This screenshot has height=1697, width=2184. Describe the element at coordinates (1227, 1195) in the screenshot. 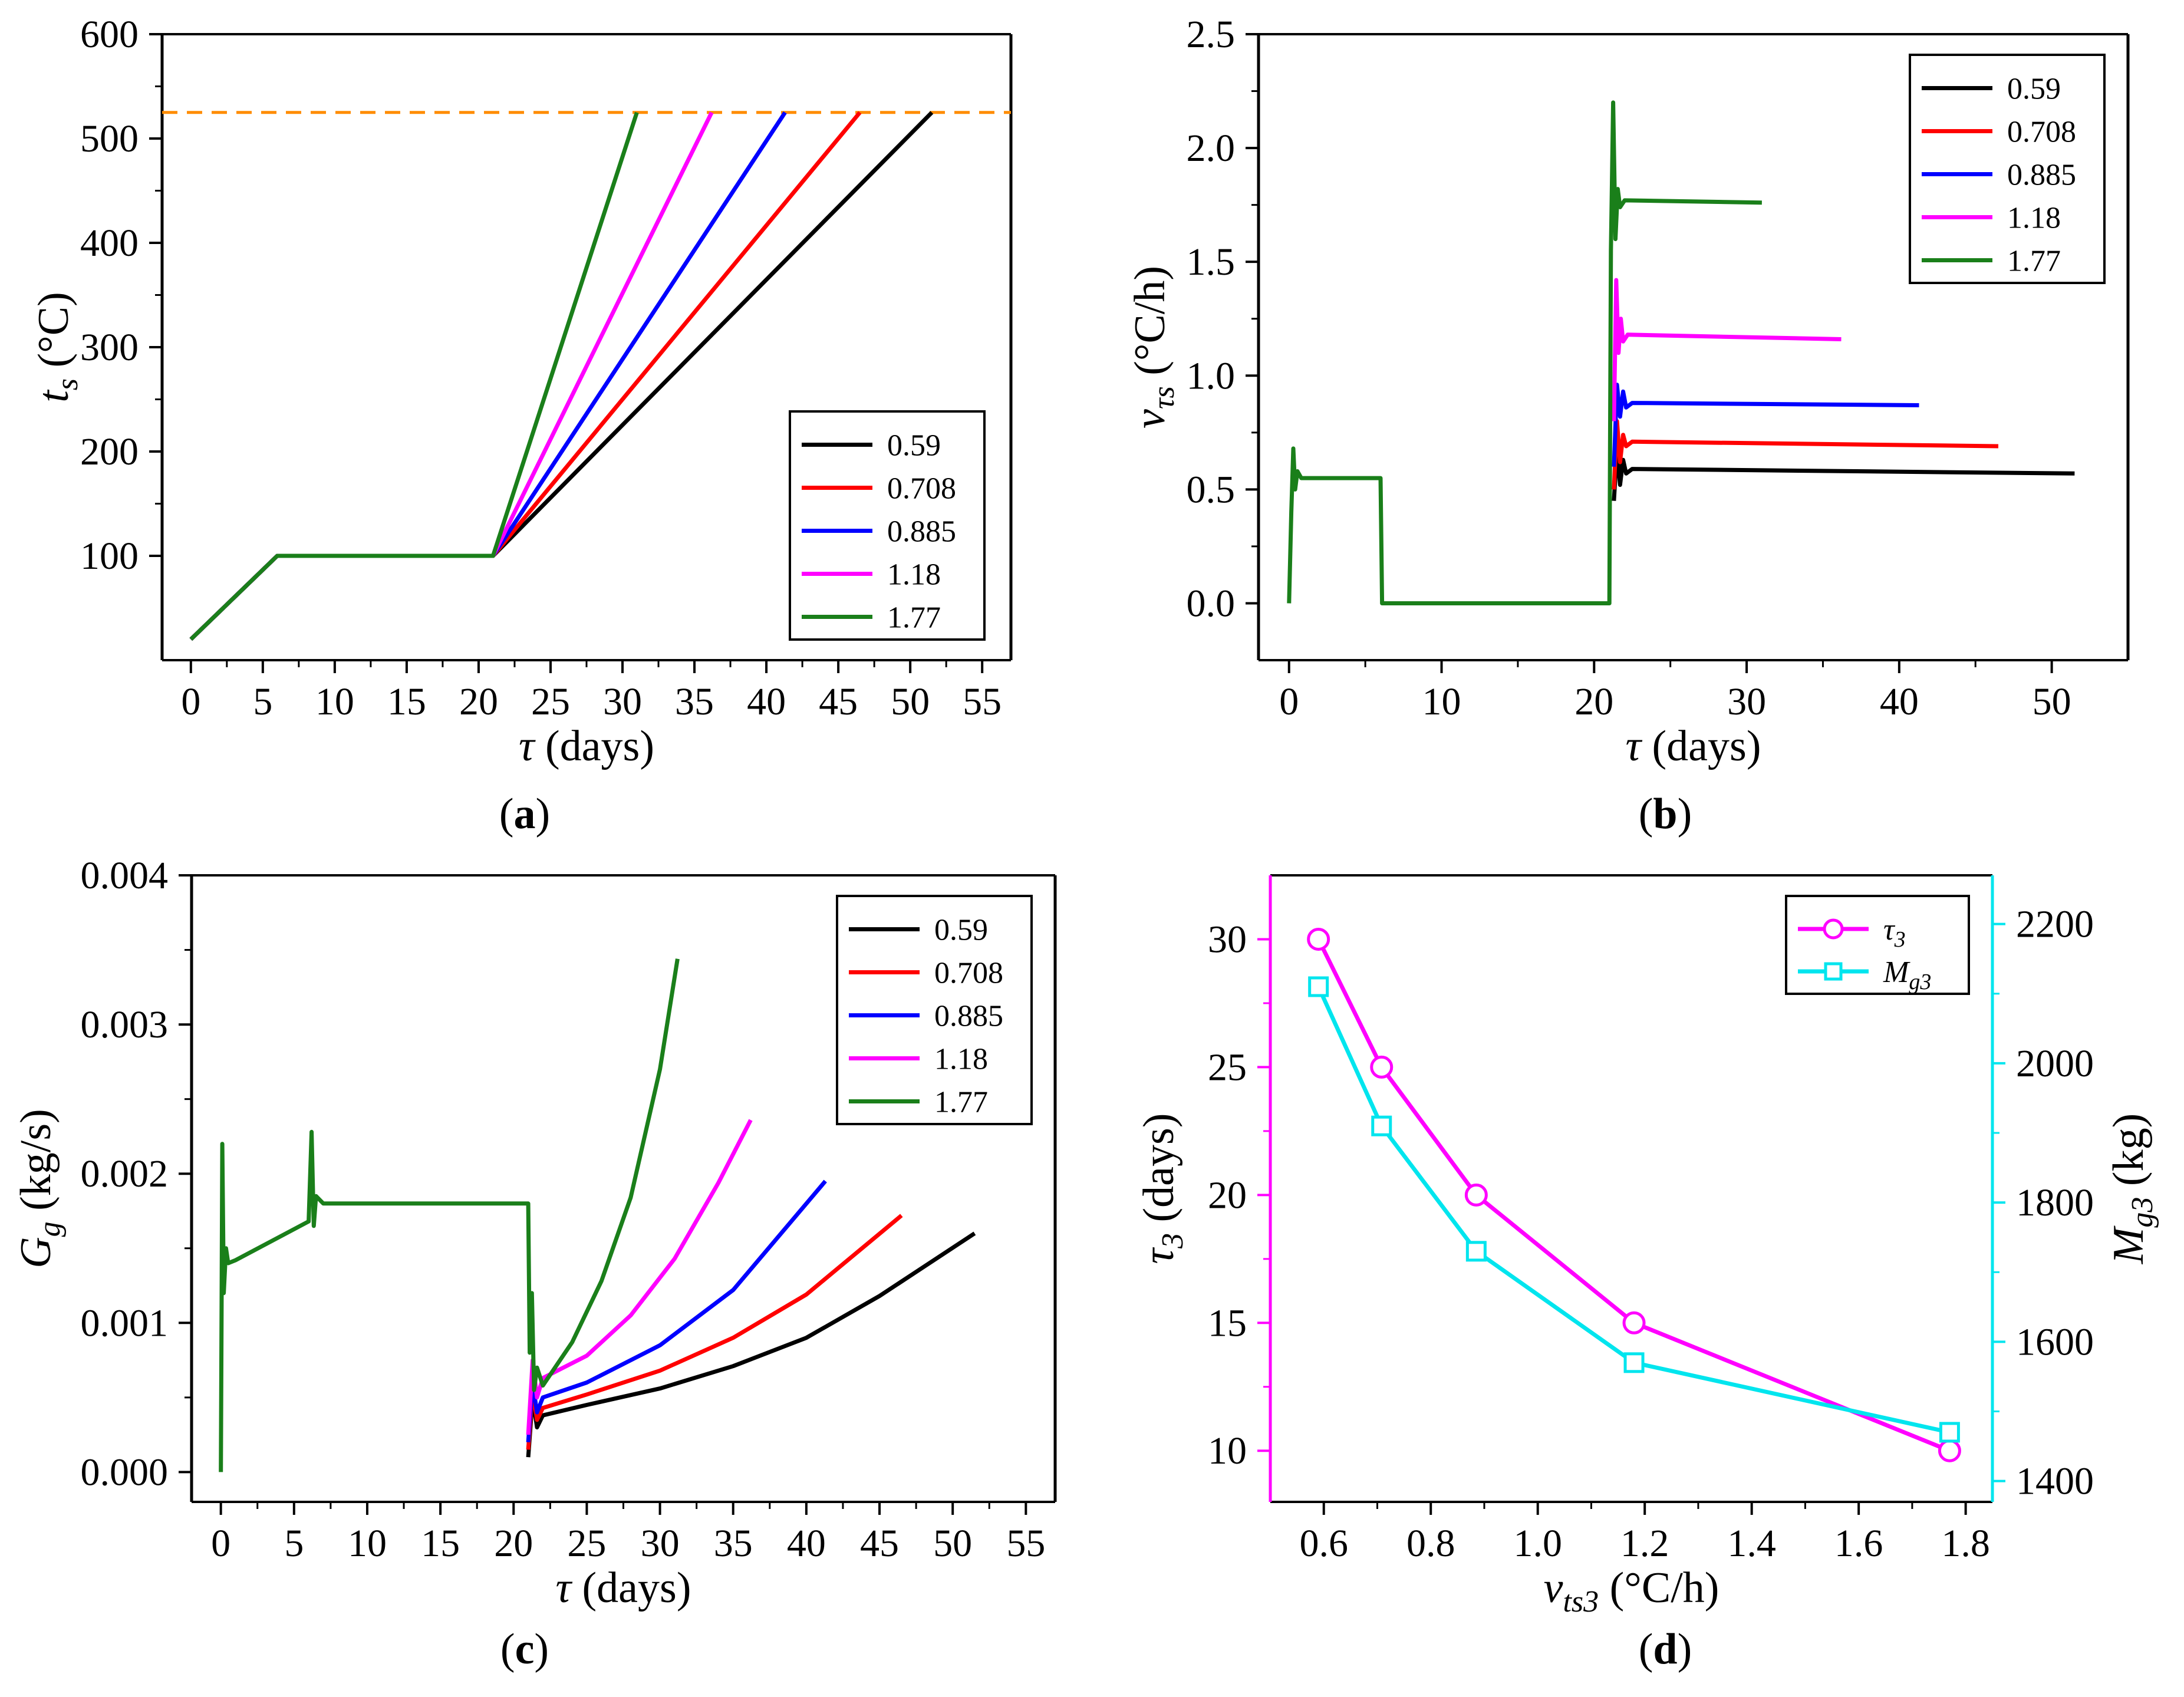

I see `y-tick-label: 20` at that location.